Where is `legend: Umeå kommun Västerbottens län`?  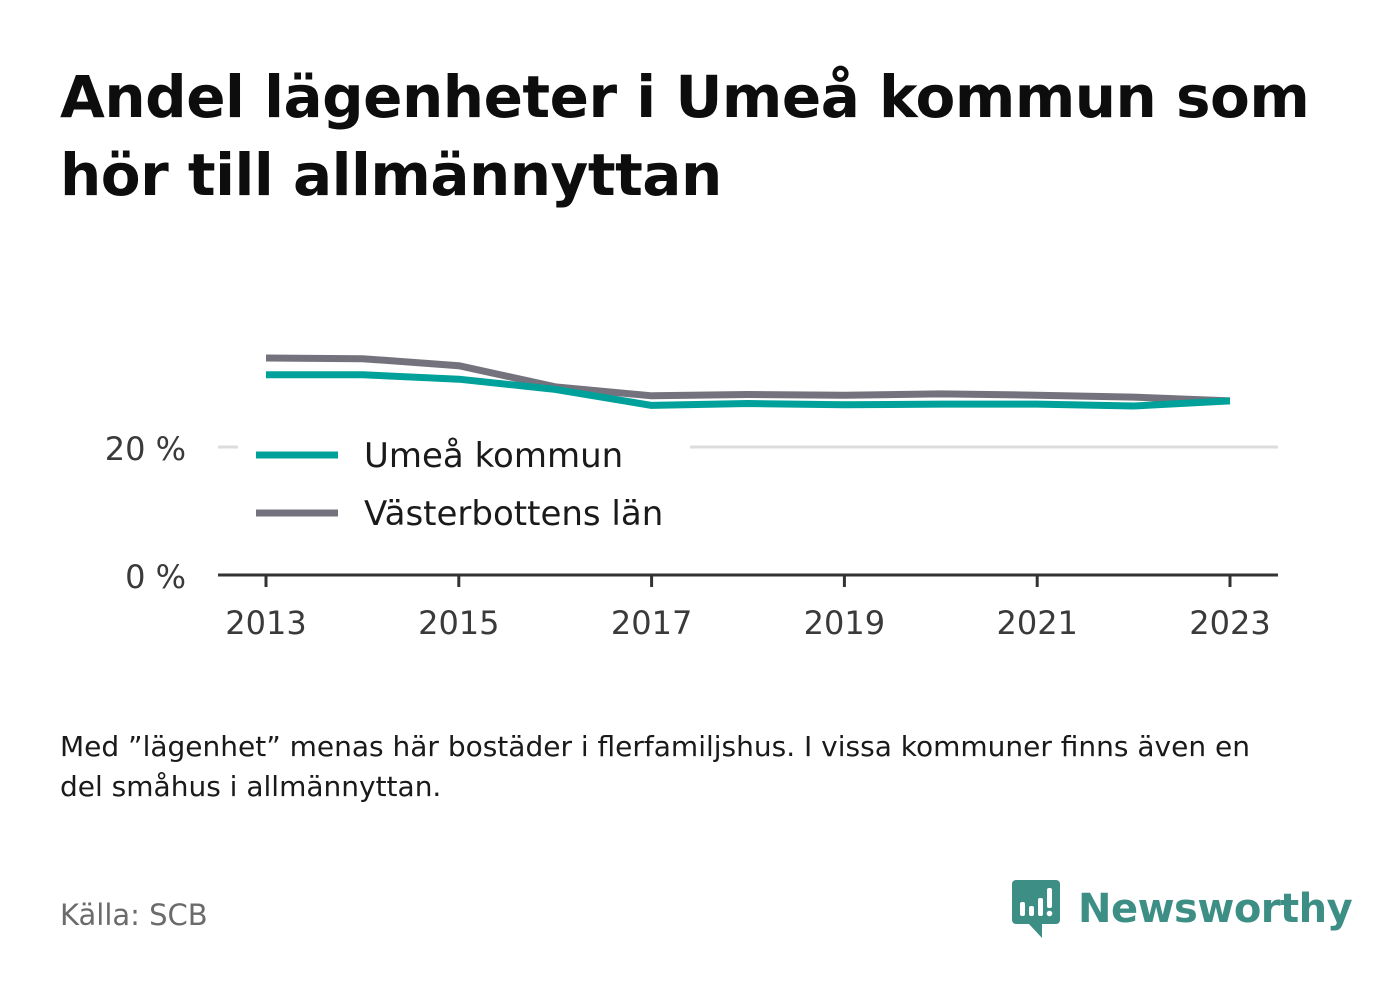 legend: Umeå kommun Västerbottens län is located at coordinates (459, 485).